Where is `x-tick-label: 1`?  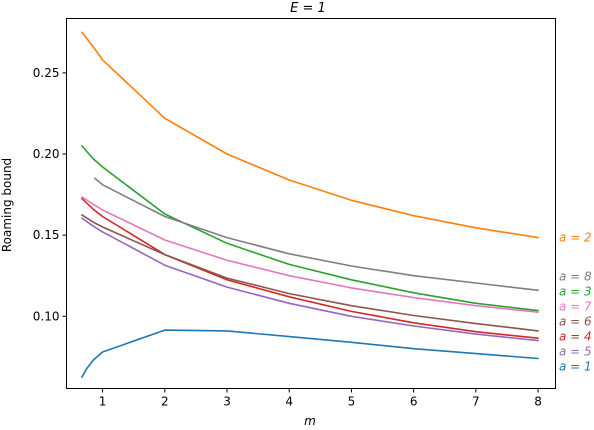
x-tick-label: 1 is located at coordinates (103, 402).